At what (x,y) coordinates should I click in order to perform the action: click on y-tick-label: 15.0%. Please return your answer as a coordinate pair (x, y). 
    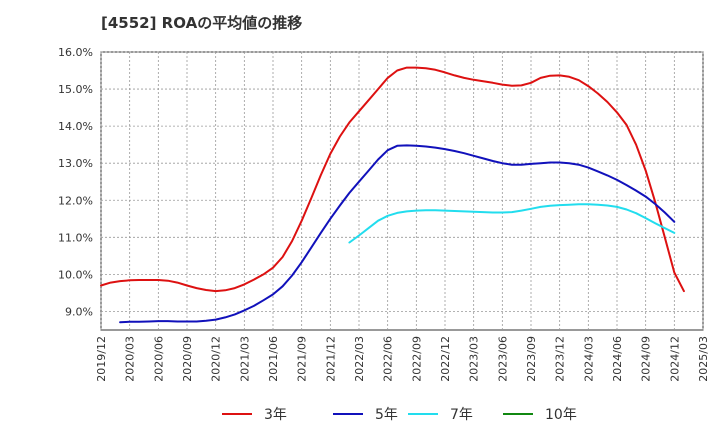
    Looking at the image, I should click on (75, 89).